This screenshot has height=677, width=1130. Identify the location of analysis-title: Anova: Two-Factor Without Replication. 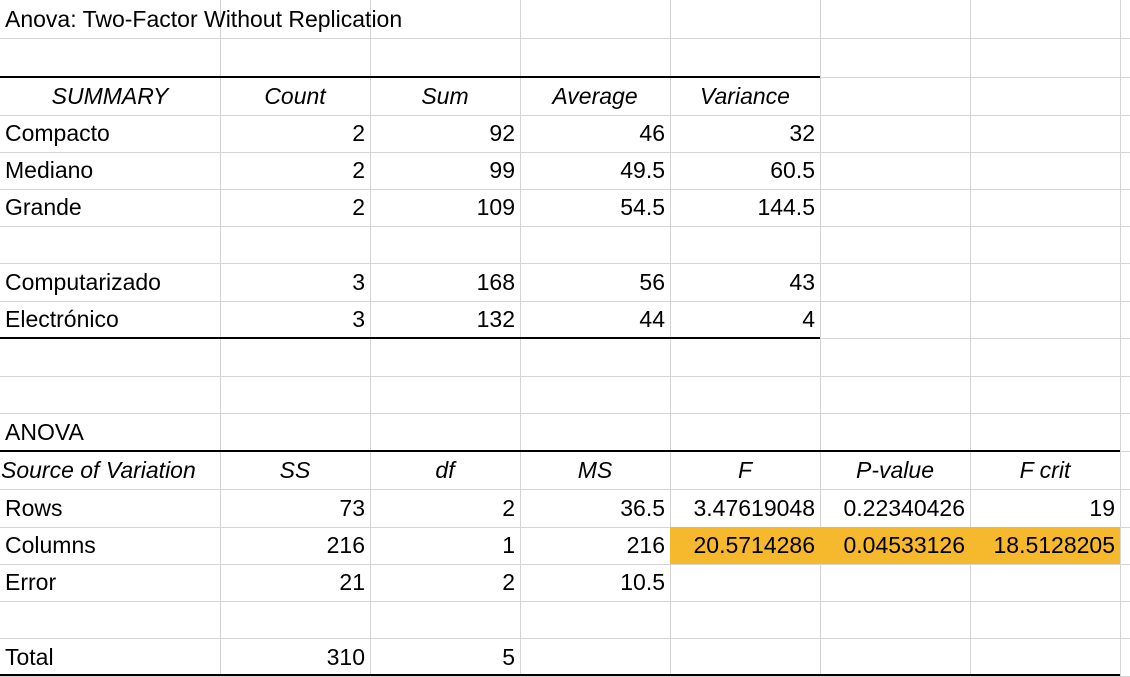
(204, 18).